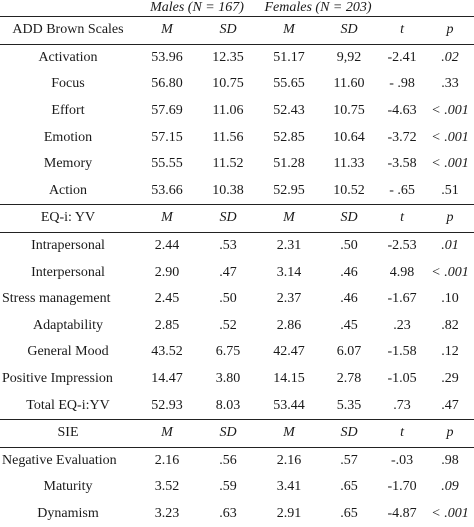 The height and width of the screenshot is (527, 474). Describe the element at coordinates (68, 487) in the screenshot. I see `row-label: Maturity` at that location.